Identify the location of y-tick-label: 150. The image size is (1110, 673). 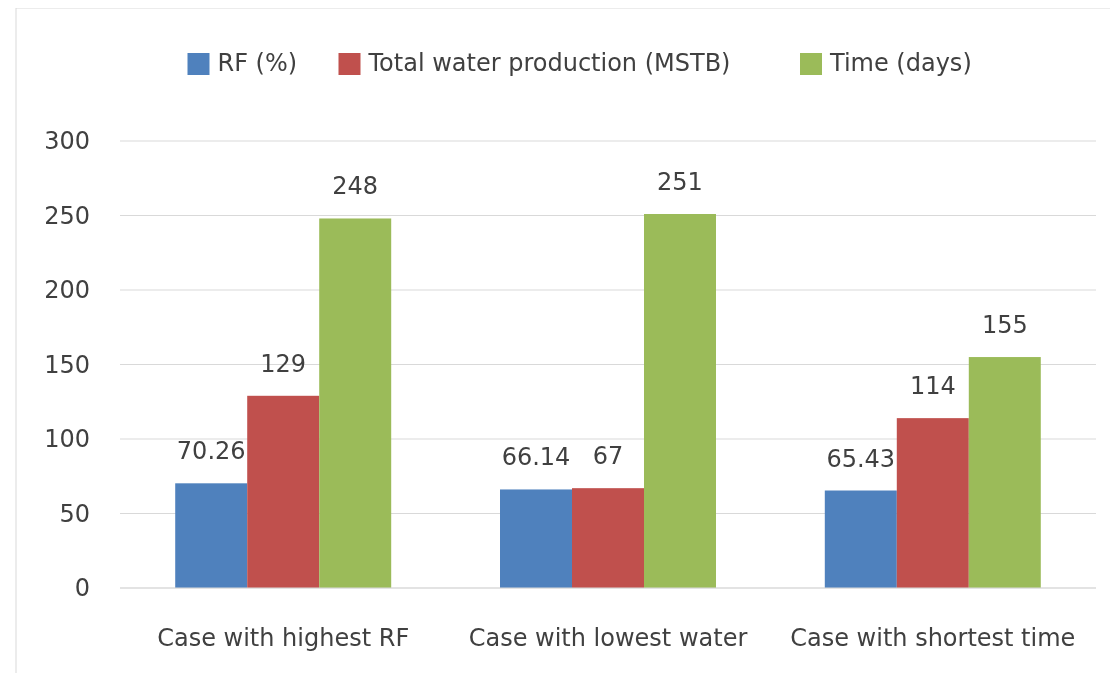
(67, 364).